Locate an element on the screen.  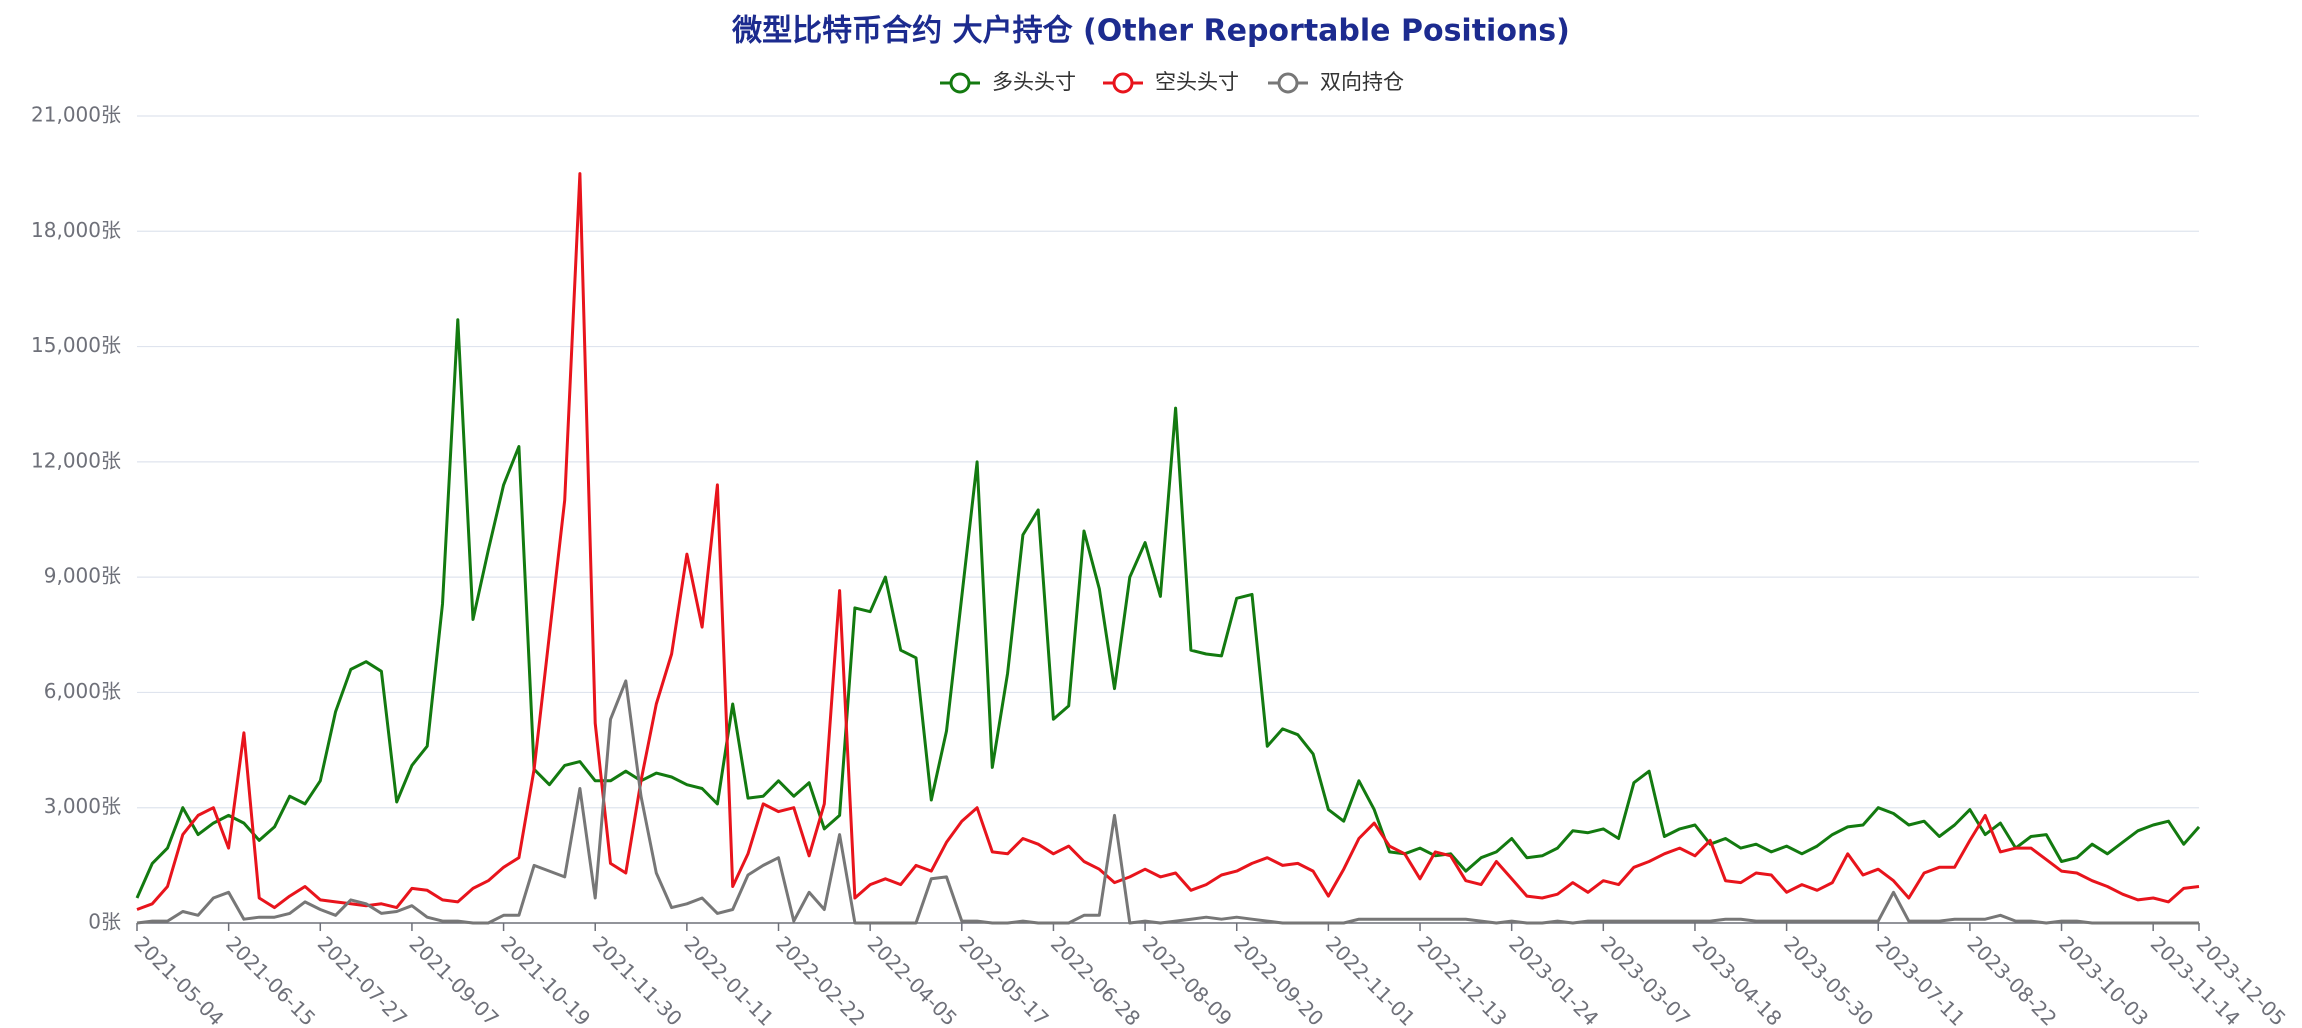
x-tick-label: 2023-01-24 is located at coordinates (1553, 979).